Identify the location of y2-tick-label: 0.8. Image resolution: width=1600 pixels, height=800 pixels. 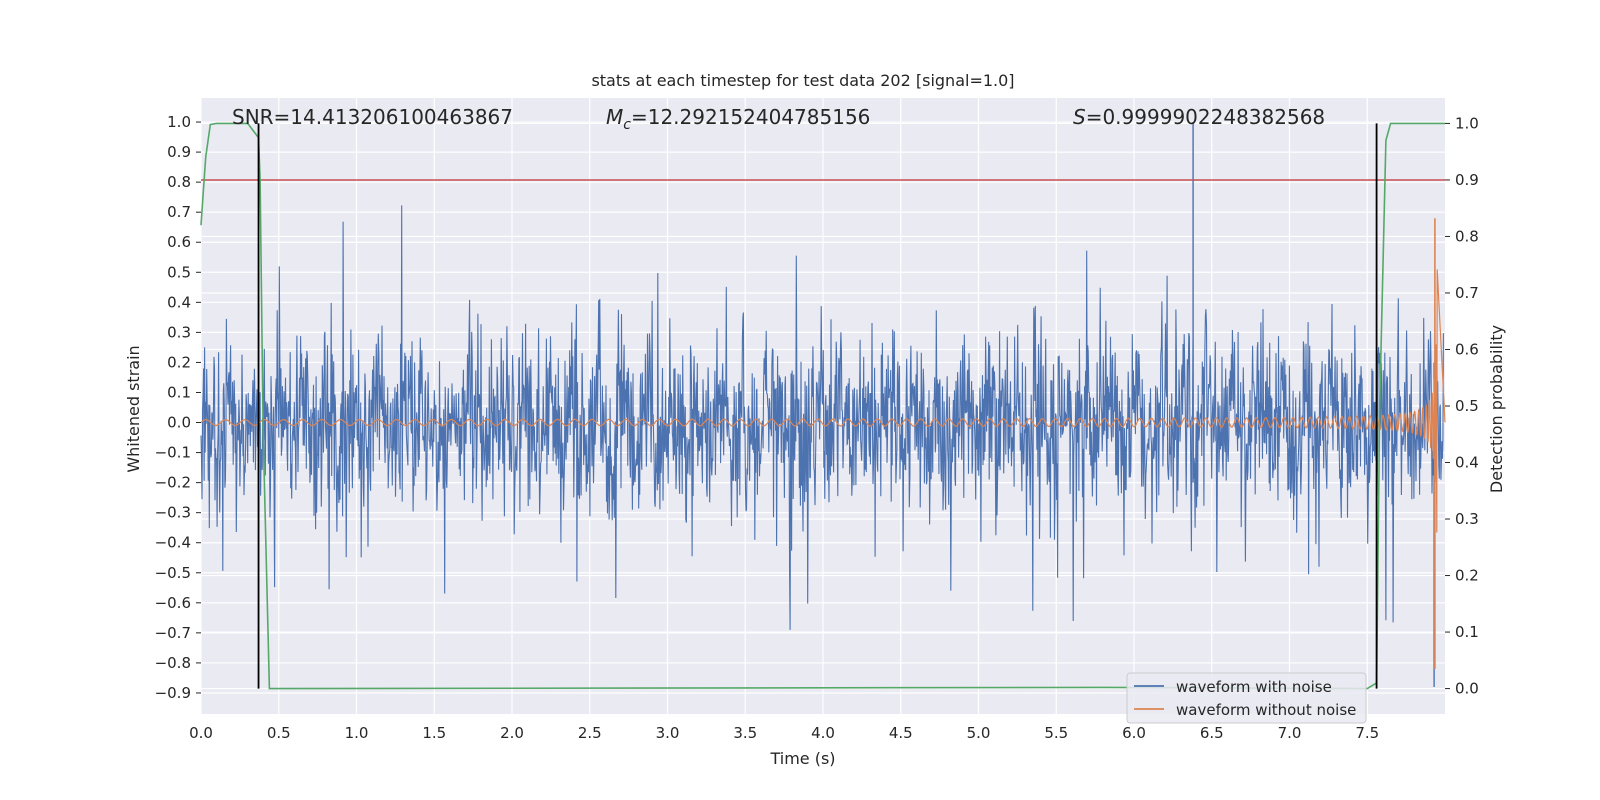
(1467, 236).